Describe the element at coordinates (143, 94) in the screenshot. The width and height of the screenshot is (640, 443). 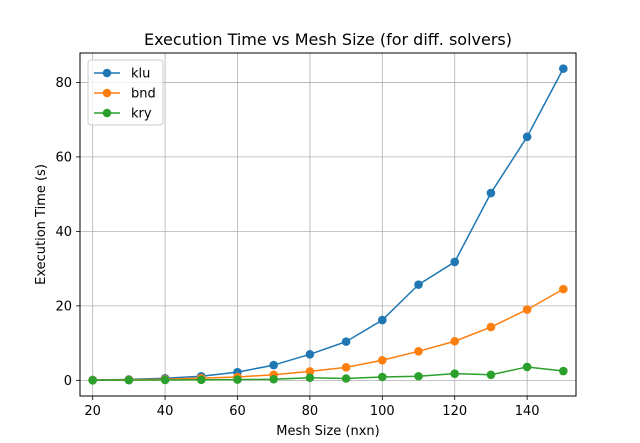
I see `legend-label-bnd: bnd` at that location.